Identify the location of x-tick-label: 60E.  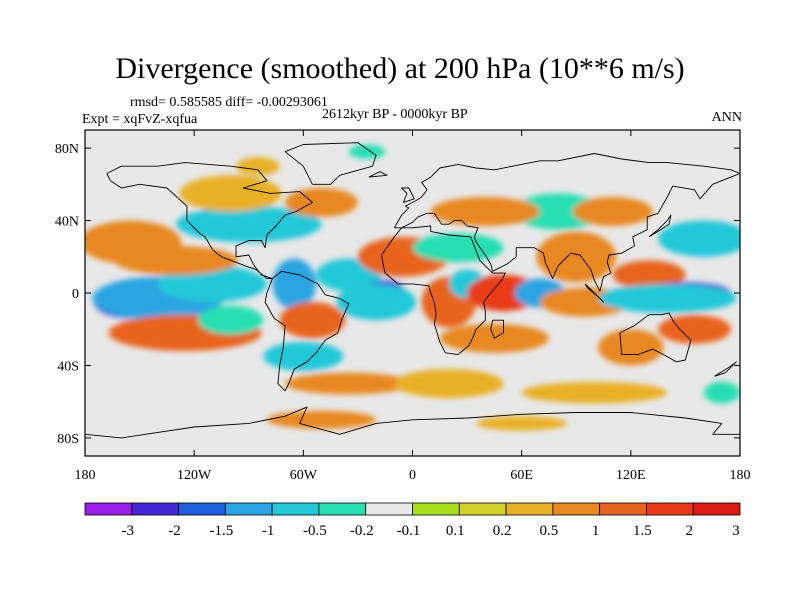
(521, 475).